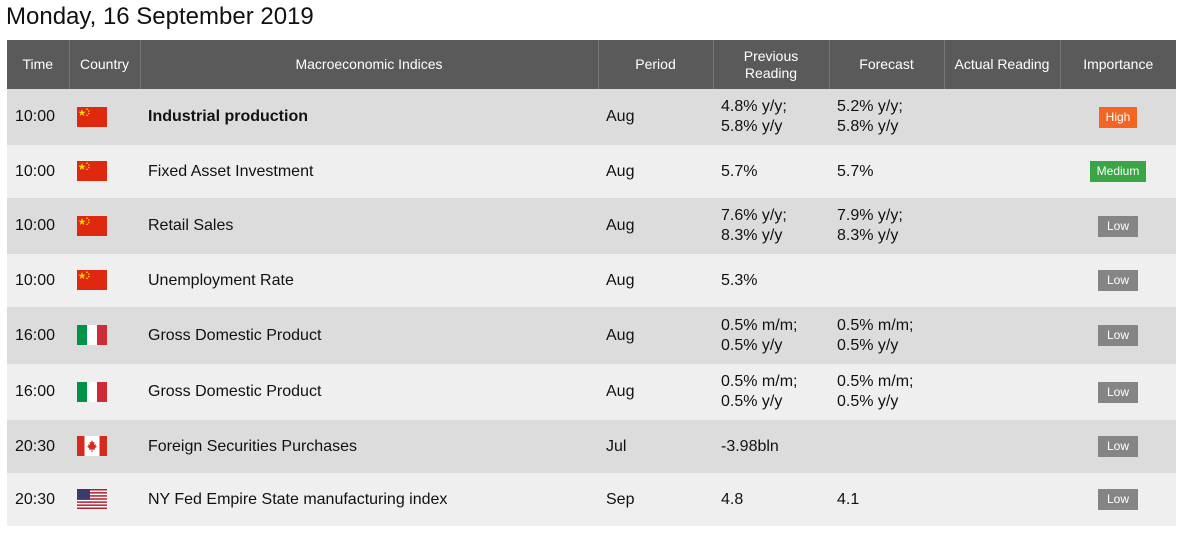 Image resolution: width=1181 pixels, height=535 pixels. I want to click on header-period: Period, so click(656, 64).